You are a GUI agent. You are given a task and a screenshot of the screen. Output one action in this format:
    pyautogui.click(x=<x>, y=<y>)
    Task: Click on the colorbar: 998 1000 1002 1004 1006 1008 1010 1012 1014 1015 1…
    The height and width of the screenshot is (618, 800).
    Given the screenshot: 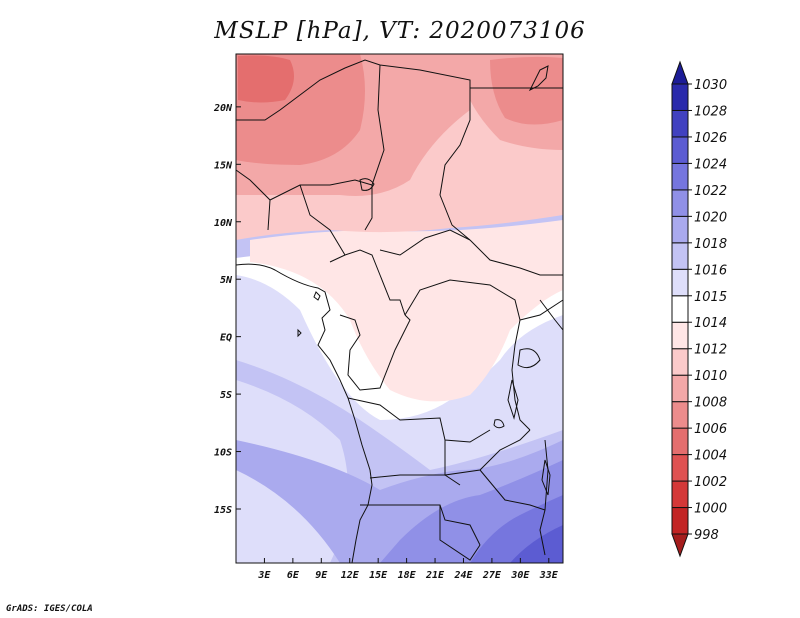 What is the action you would take?
    pyautogui.click(x=699, y=309)
    